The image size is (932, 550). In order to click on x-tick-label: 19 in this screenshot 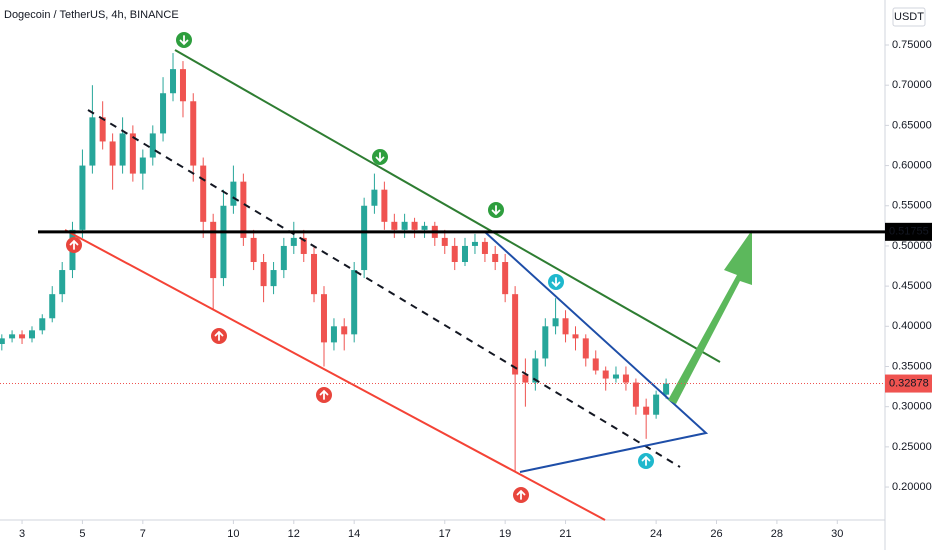, I will do `click(505, 534)`.